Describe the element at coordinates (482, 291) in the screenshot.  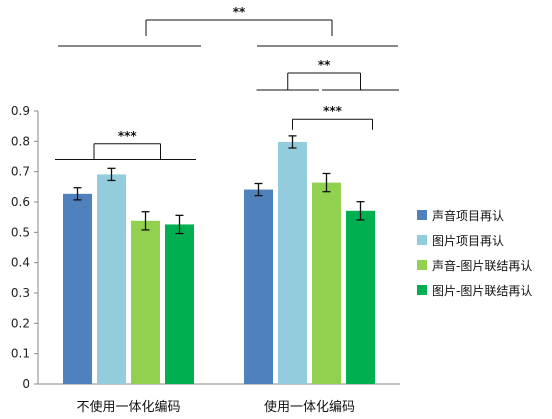
I see `legend-entry-label: 图片-图片联结再认` at that location.